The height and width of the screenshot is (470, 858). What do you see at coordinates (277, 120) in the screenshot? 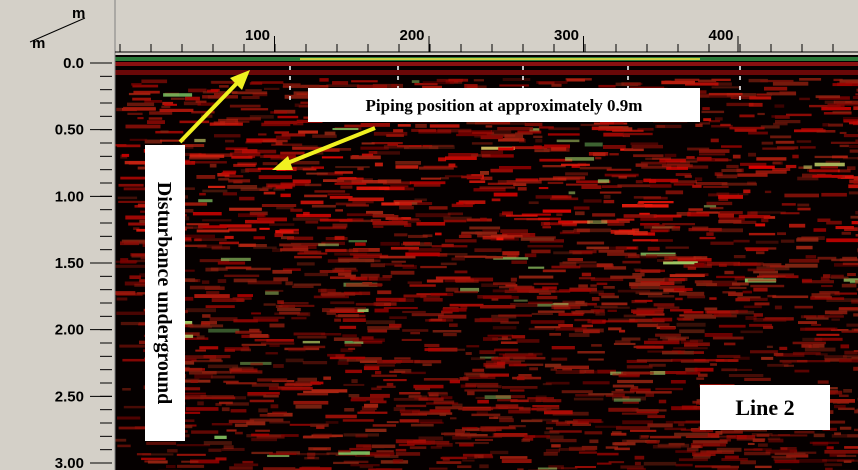
I see `arrows` at bounding box center [277, 120].